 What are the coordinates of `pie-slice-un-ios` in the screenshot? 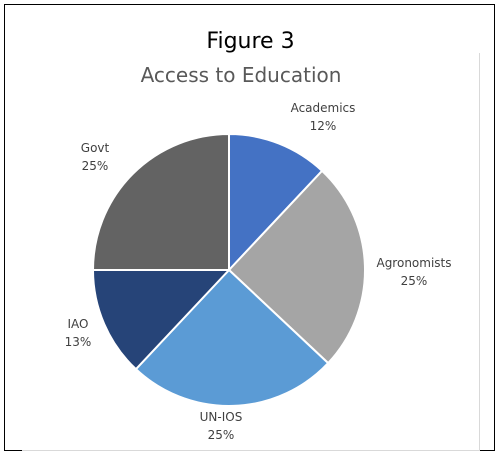 It's located at (232, 337).